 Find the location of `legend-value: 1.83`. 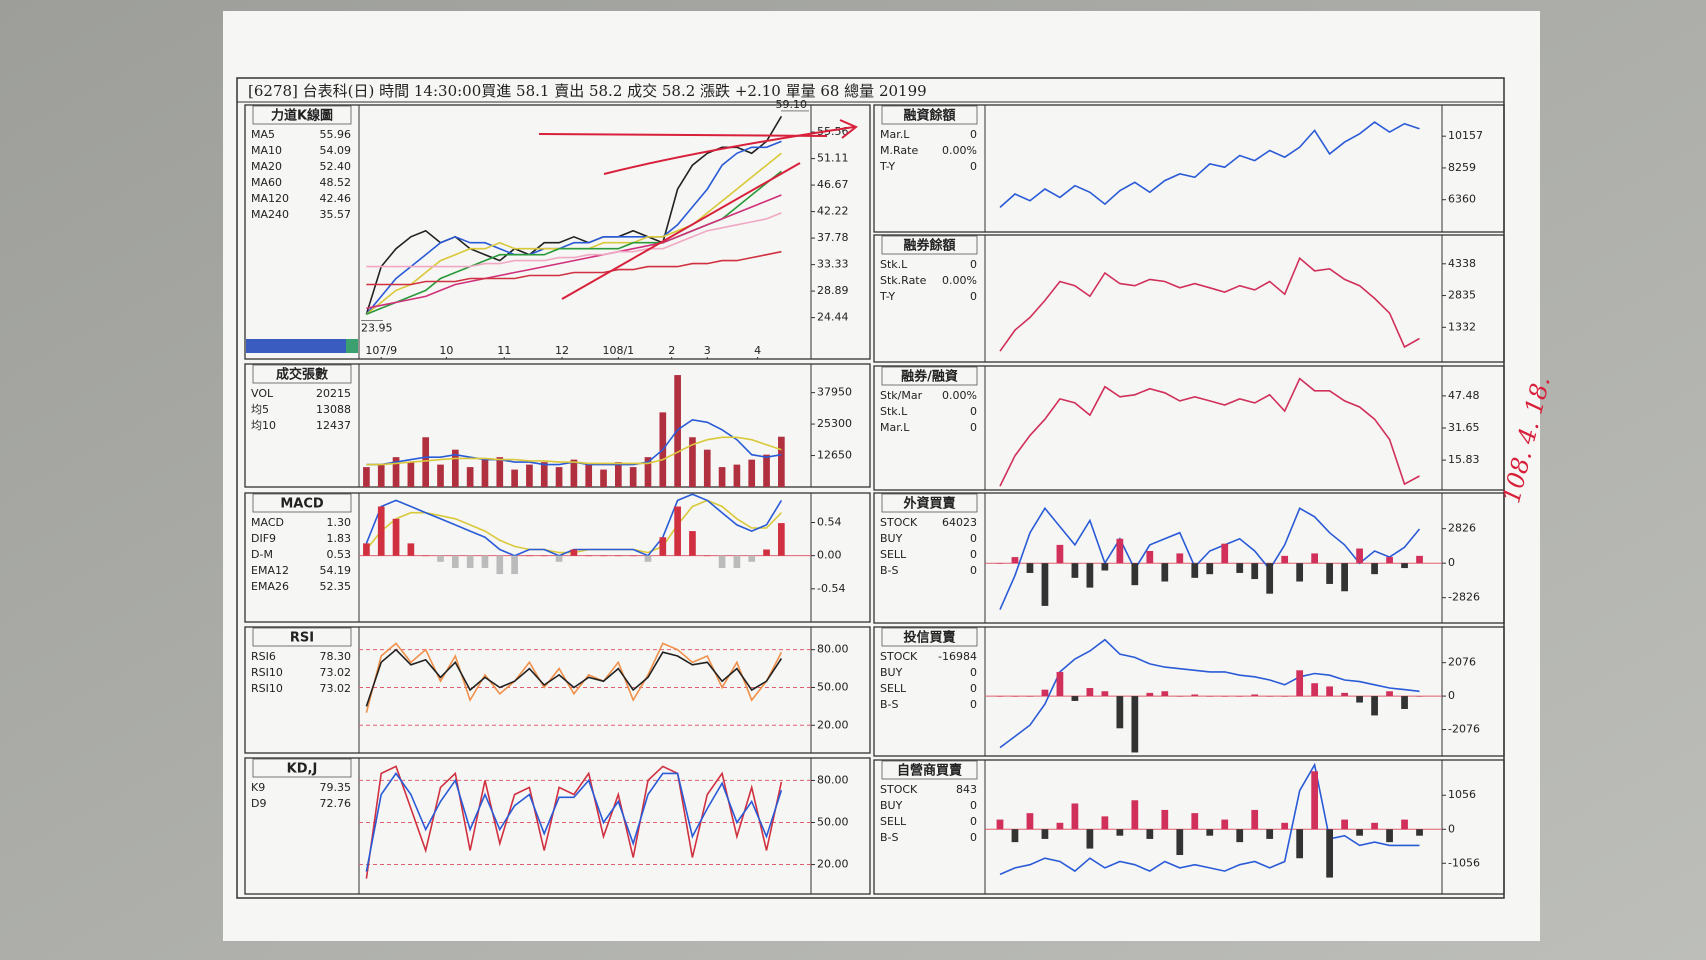

legend-value: 1.83 is located at coordinates (339, 538).